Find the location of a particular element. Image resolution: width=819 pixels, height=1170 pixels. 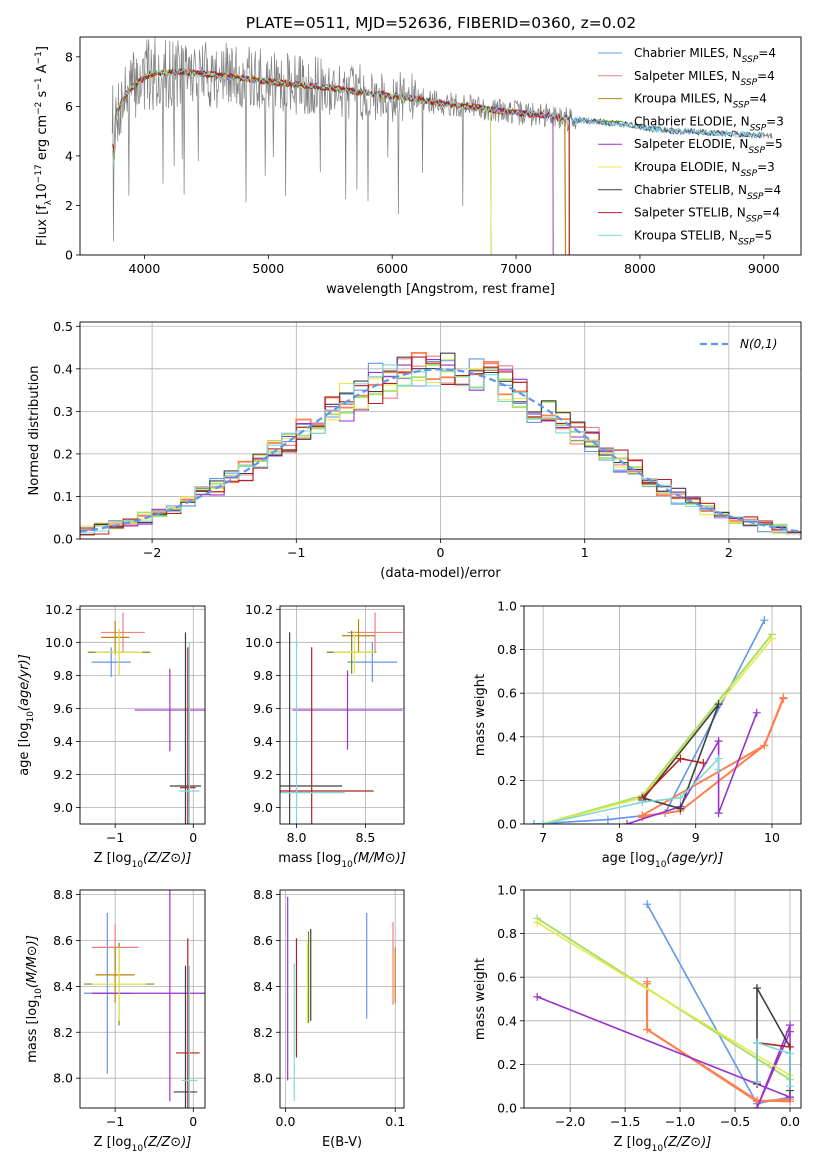

legend-text: Salpeter STELIB, N is located at coordinates (690, 213).